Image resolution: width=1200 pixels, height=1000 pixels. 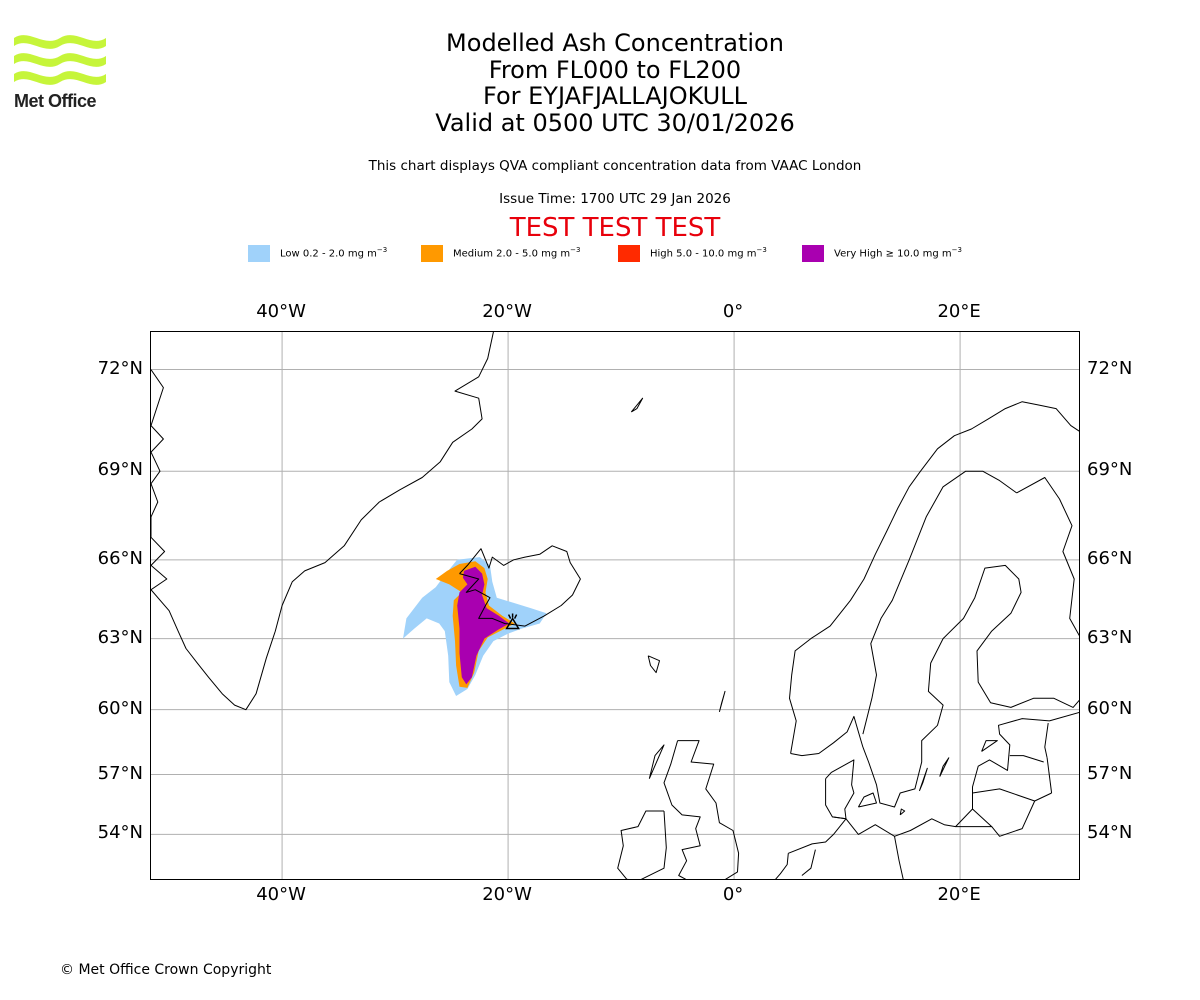 What do you see at coordinates (923, 779) in the screenshot?
I see `coastline-oland` at bounding box center [923, 779].